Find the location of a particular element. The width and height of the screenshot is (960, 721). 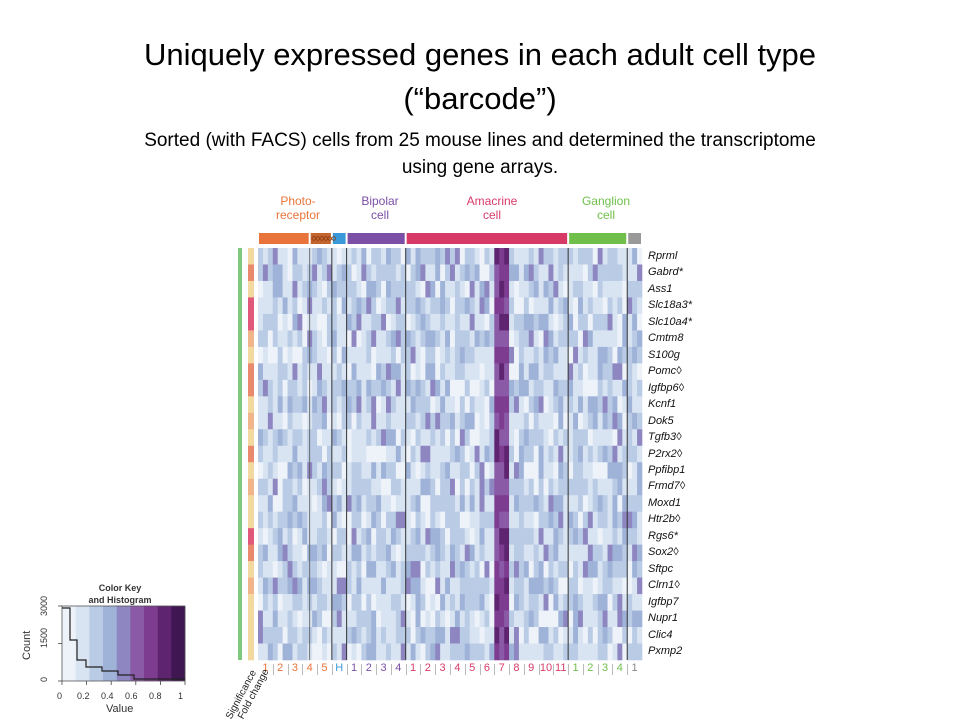

column-number-label: 1 is located at coordinates (265, 668).